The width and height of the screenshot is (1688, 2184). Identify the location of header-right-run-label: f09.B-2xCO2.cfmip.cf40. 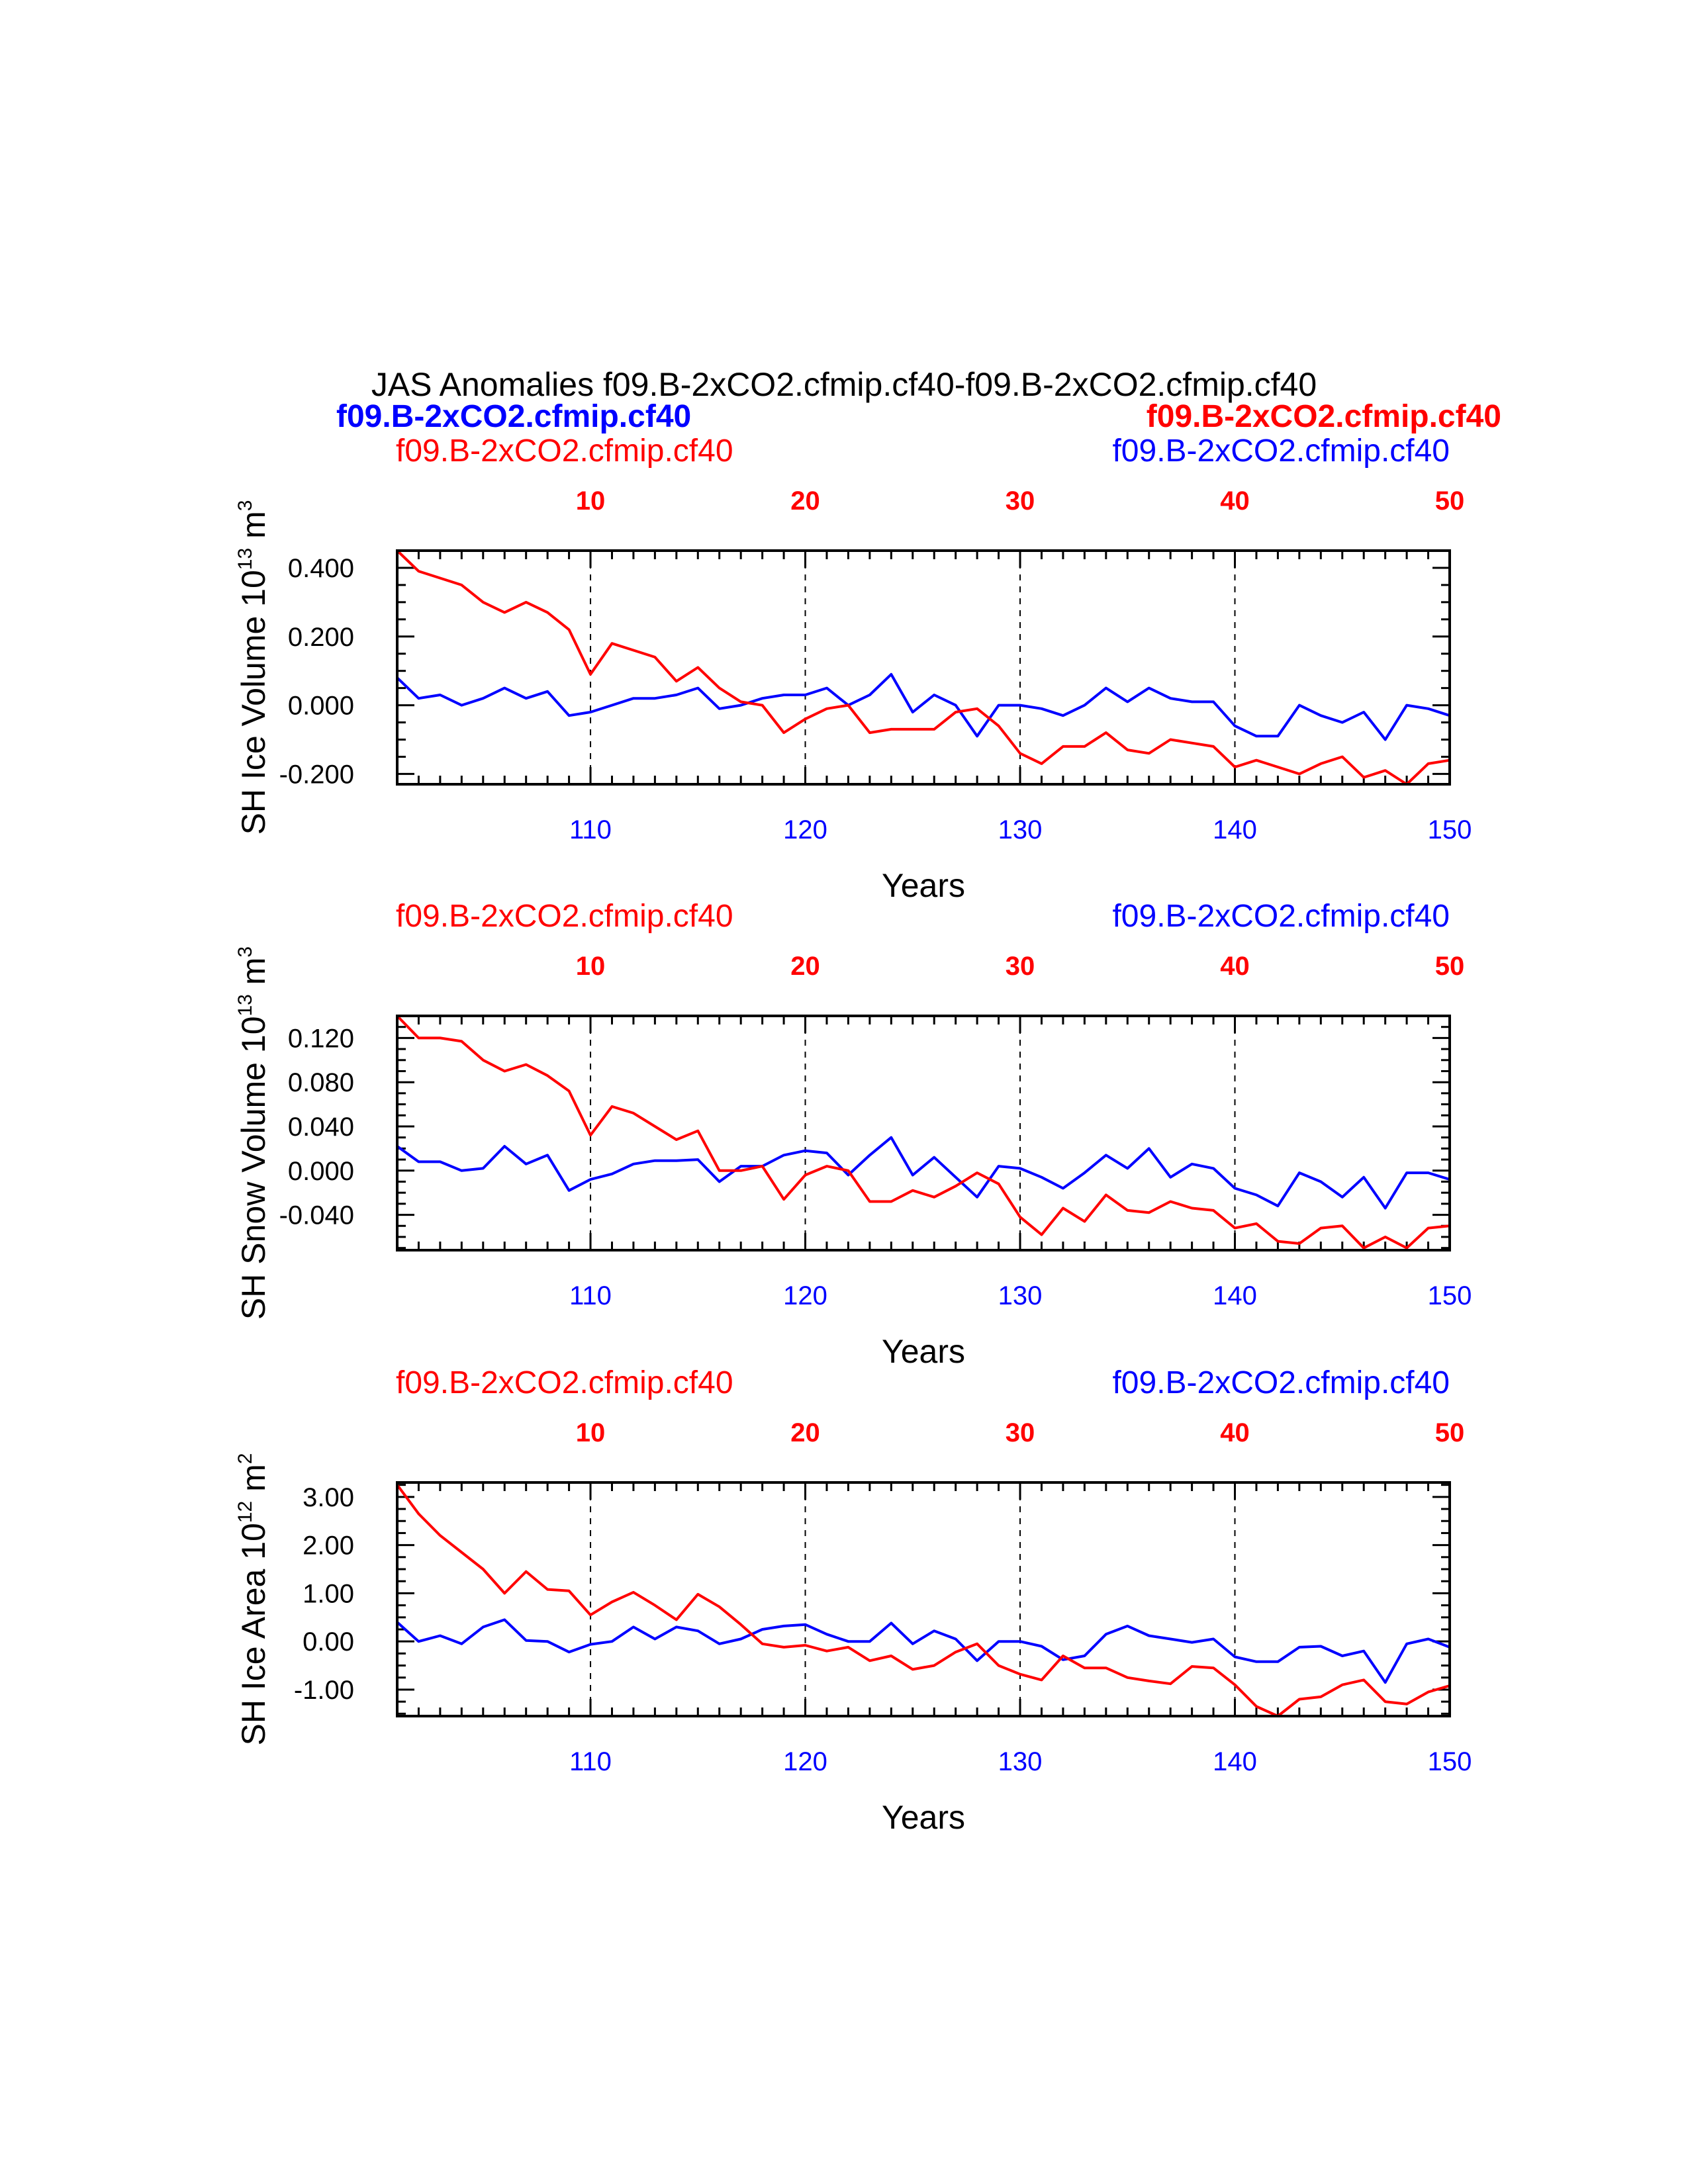
(1324, 417).